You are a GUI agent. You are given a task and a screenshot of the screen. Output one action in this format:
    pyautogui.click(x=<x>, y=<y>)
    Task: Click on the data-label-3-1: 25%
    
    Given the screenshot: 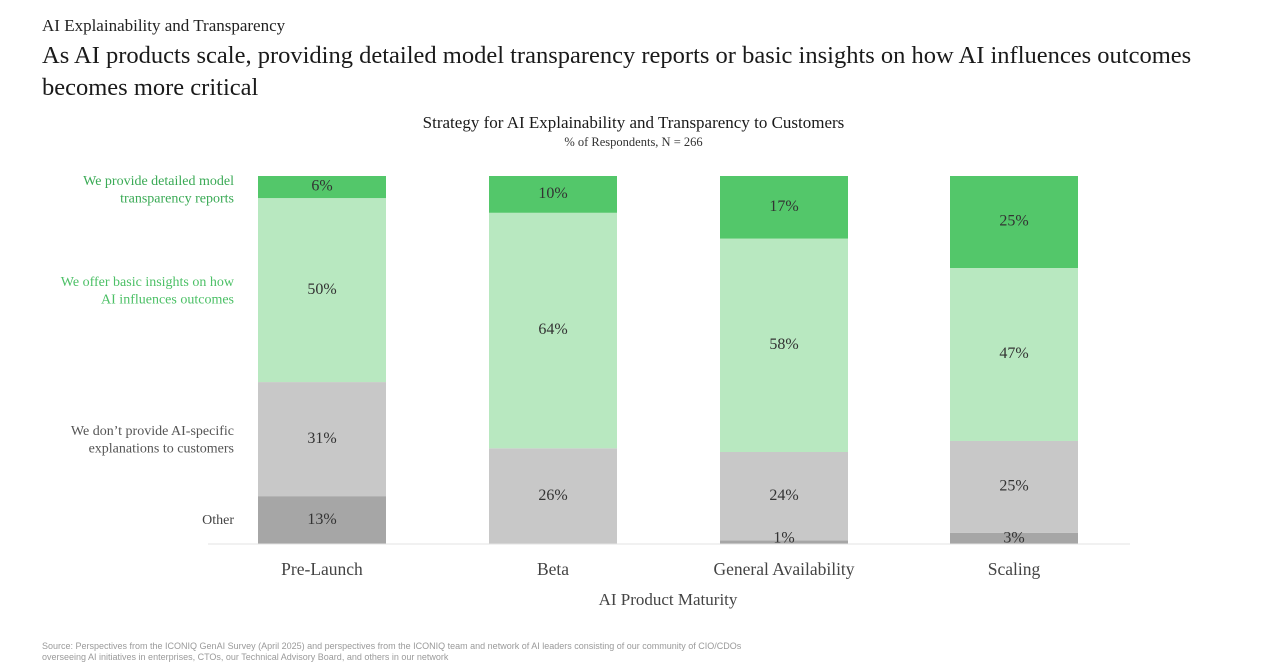 What is the action you would take?
    pyautogui.click(x=1013, y=486)
    